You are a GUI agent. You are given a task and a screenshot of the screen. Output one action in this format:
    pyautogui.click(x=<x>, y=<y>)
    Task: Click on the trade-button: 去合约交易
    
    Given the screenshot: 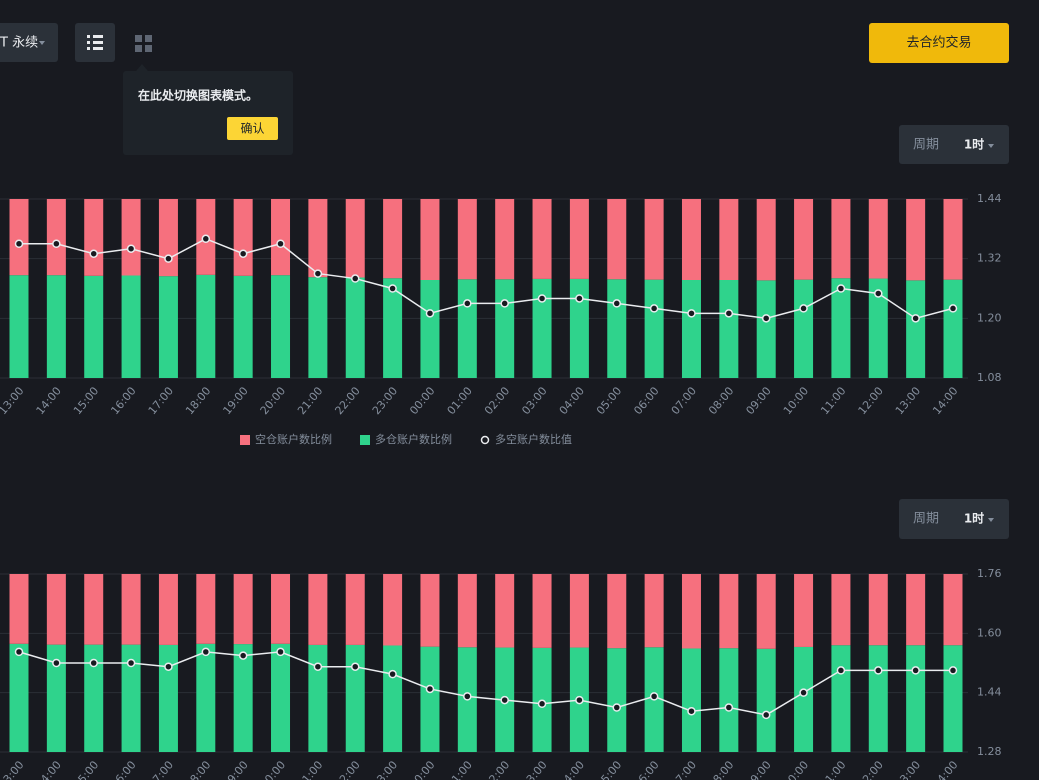 What is the action you would take?
    pyautogui.click(x=939, y=43)
    